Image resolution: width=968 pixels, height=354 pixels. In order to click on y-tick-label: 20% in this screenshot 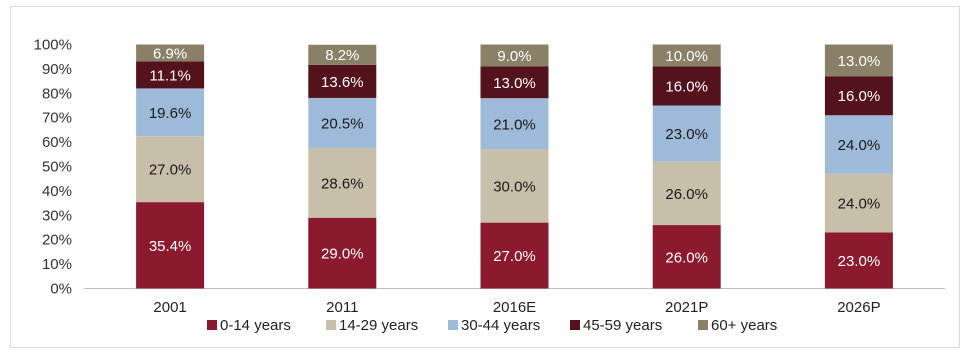, I will do `click(57, 240)`.